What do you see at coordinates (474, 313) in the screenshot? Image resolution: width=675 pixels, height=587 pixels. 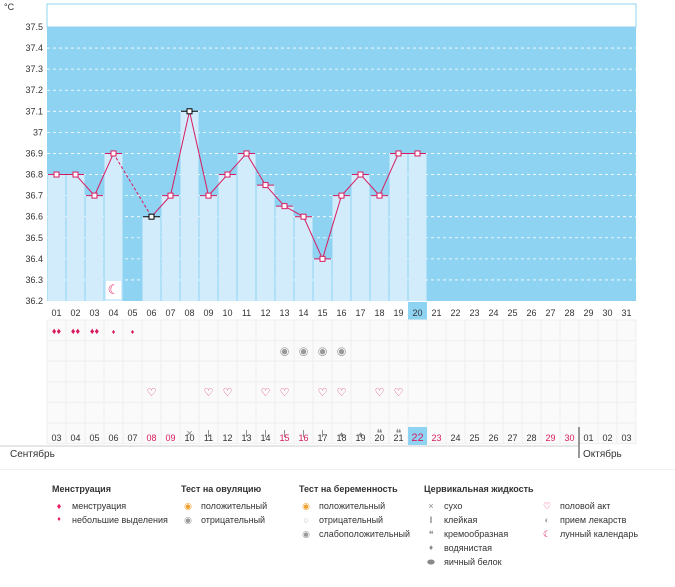 I see `cycle-day-label: 23` at bounding box center [474, 313].